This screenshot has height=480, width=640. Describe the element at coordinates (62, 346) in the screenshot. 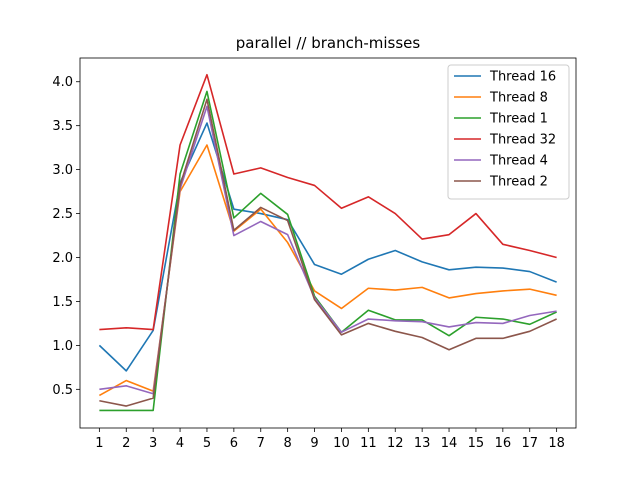

I see `y-tick-label: 1.0` at that location.